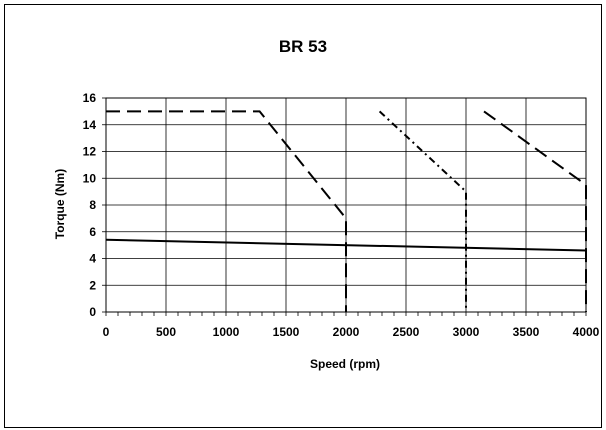 This screenshot has height=430, width=606. What do you see at coordinates (90, 98) in the screenshot?
I see `y-tick-label: 16` at bounding box center [90, 98].